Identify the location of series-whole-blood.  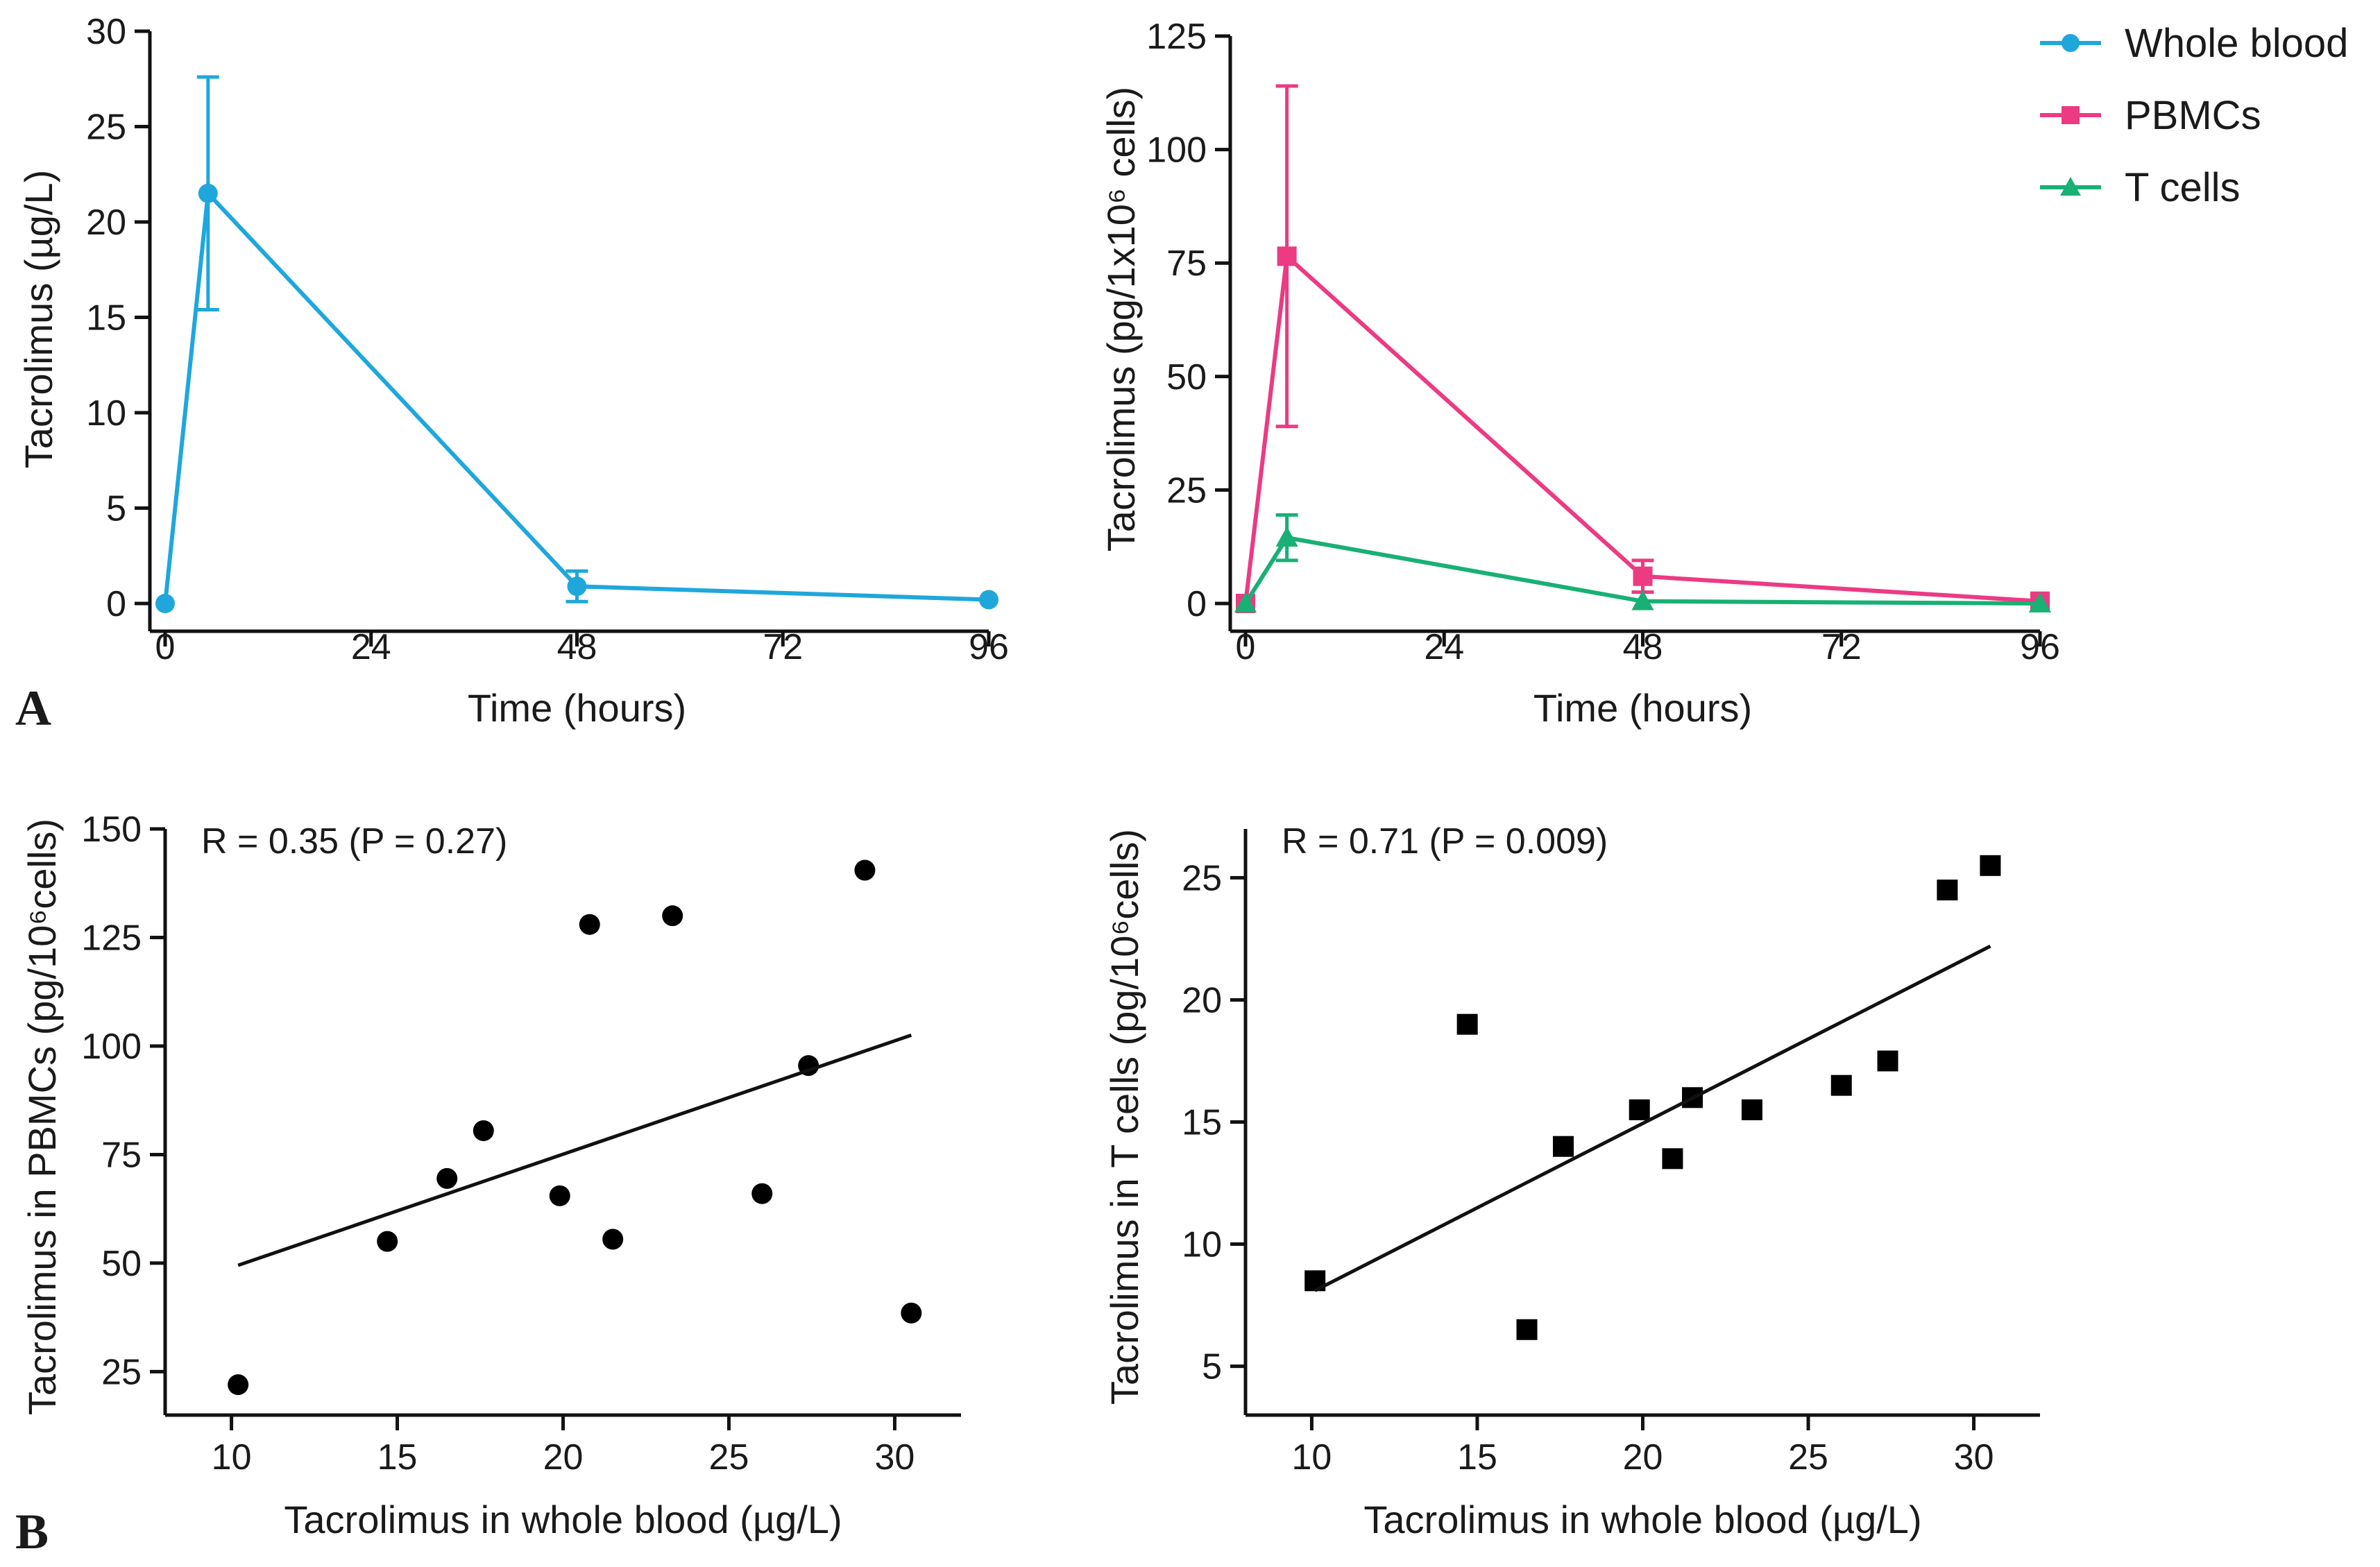
(576, 344).